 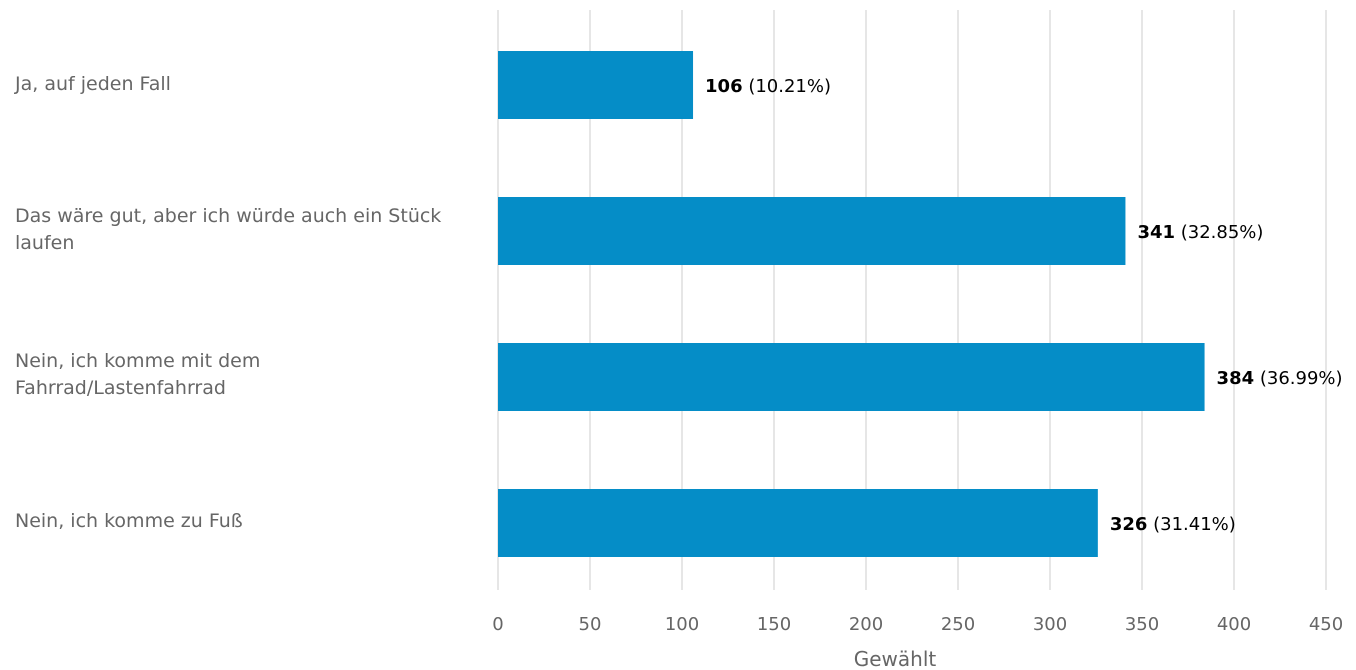 I want to click on value-percent-2: (32.85%), so click(x=1219, y=232).